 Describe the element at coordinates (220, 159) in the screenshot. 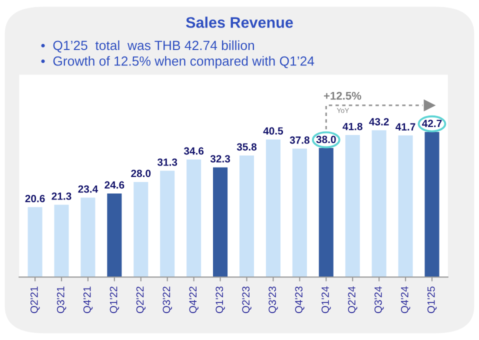

I see `data-label: 32.3` at that location.